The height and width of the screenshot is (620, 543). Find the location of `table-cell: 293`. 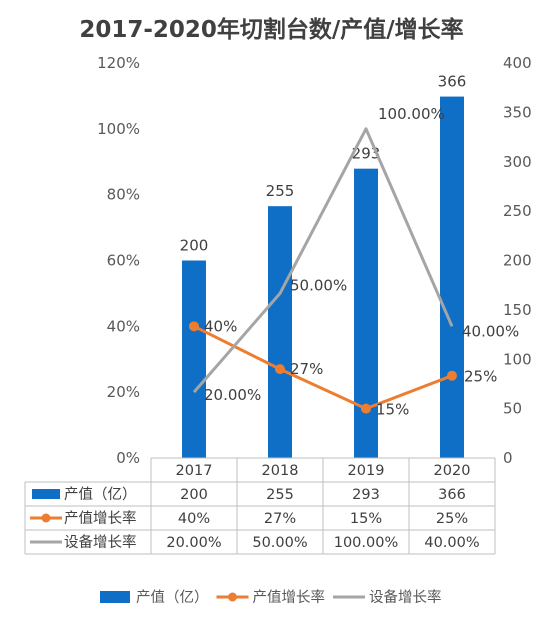

table-cell: 293 is located at coordinates (366, 495).